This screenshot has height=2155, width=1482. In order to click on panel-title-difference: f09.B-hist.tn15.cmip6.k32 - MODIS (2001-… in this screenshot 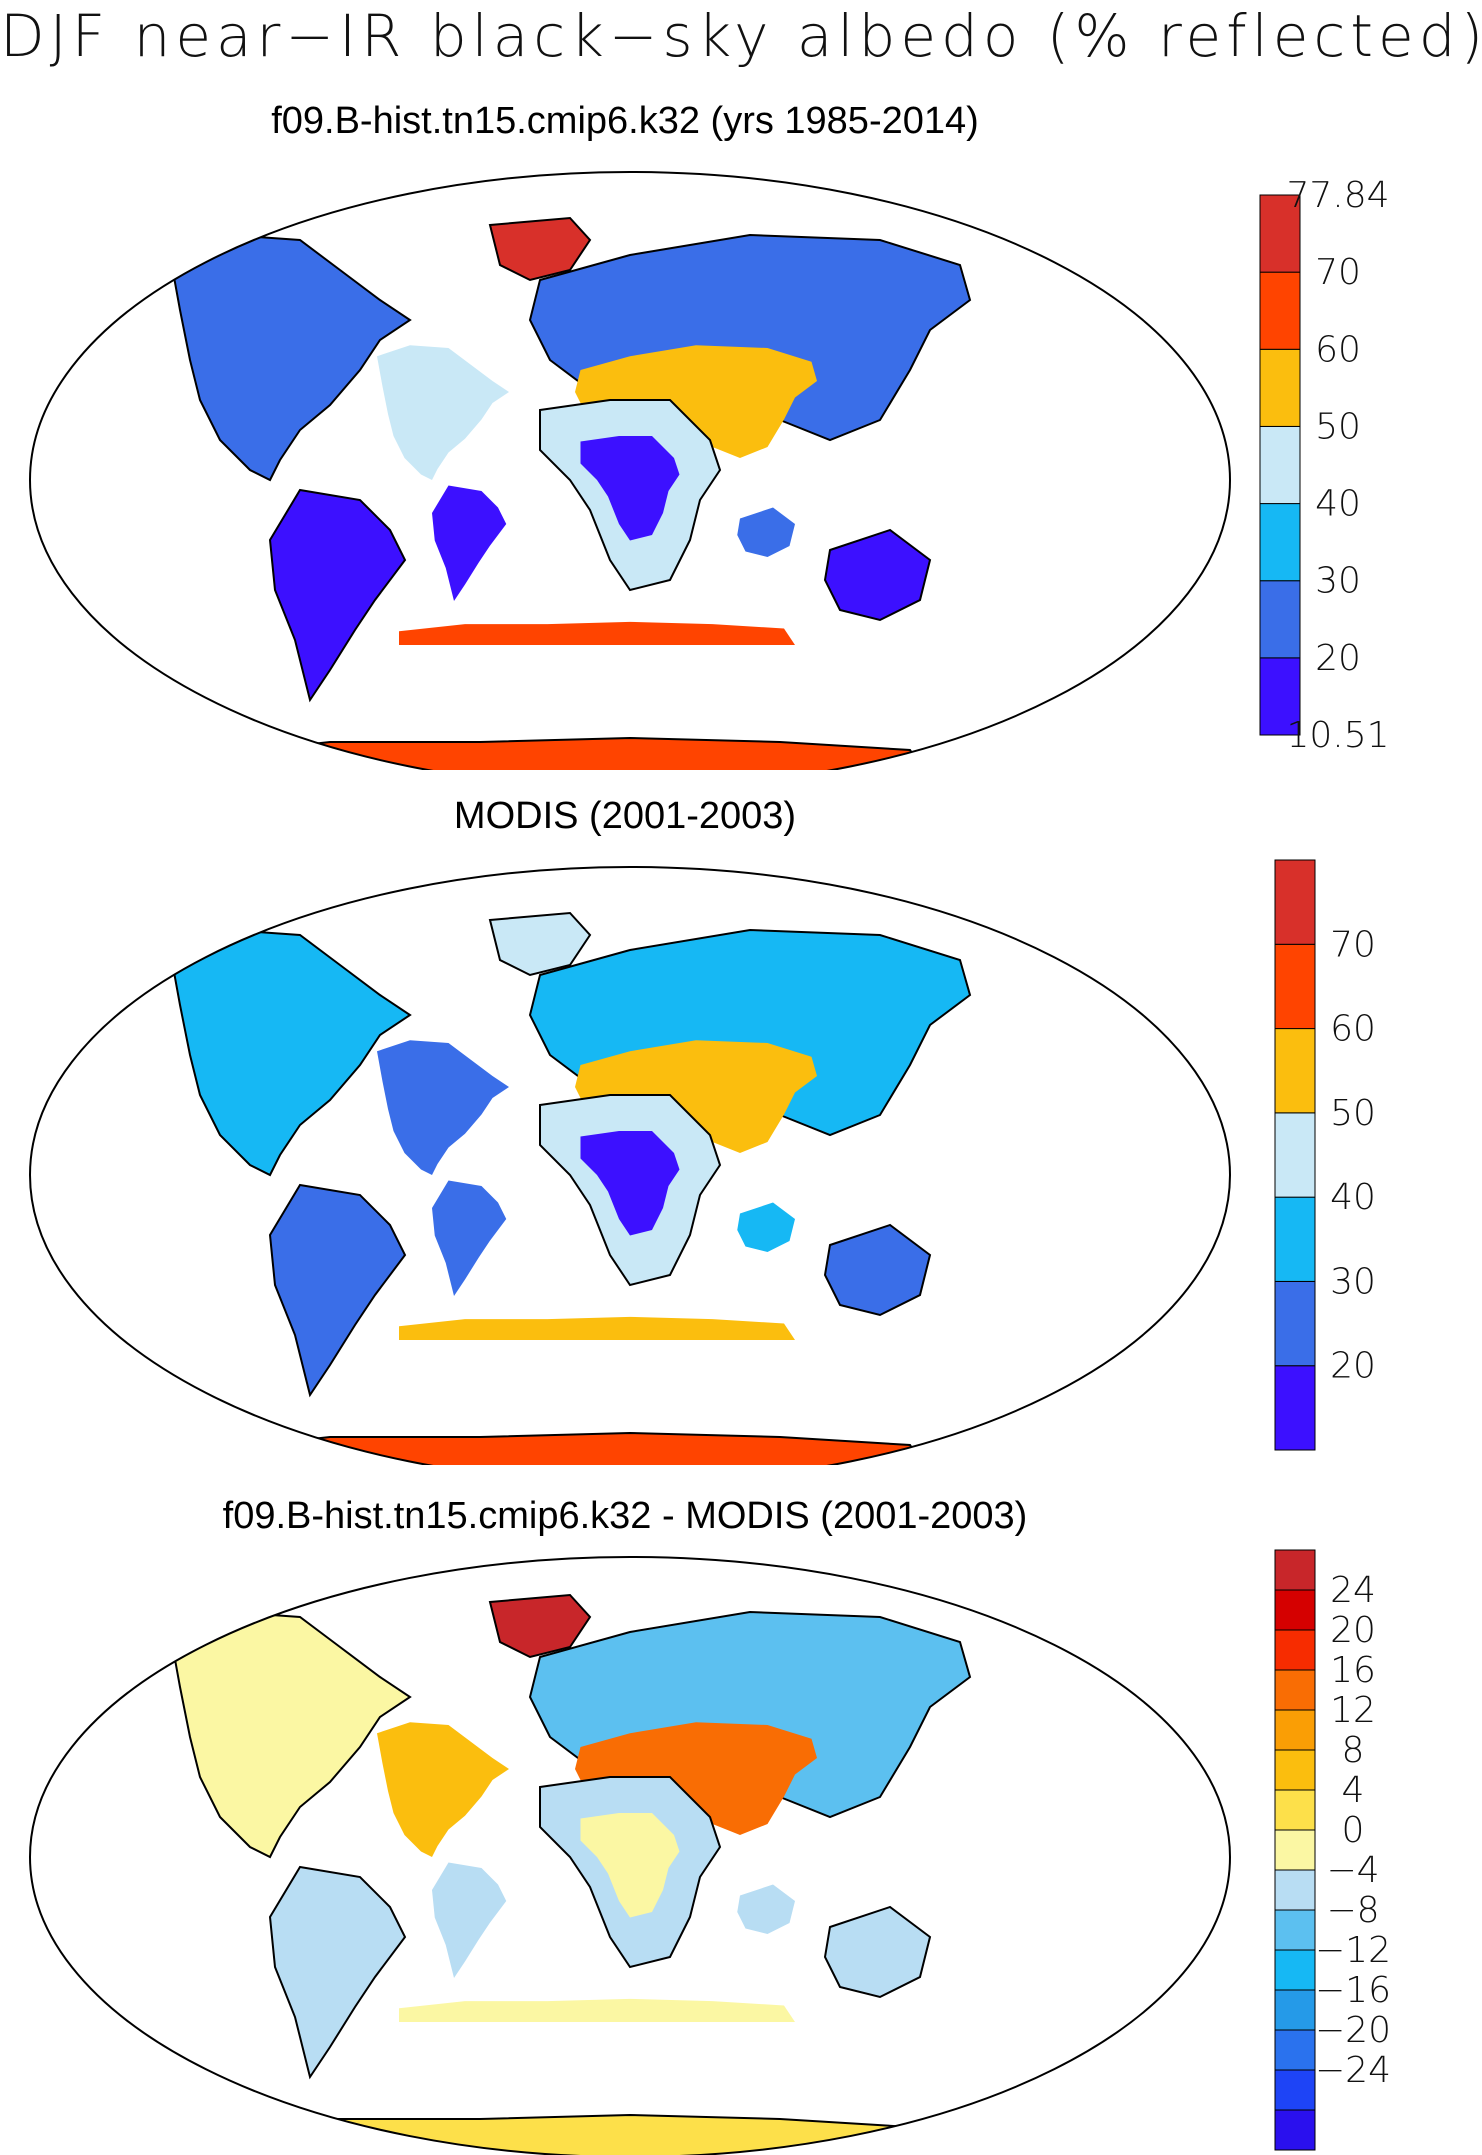, I will do `click(625, 1516)`.